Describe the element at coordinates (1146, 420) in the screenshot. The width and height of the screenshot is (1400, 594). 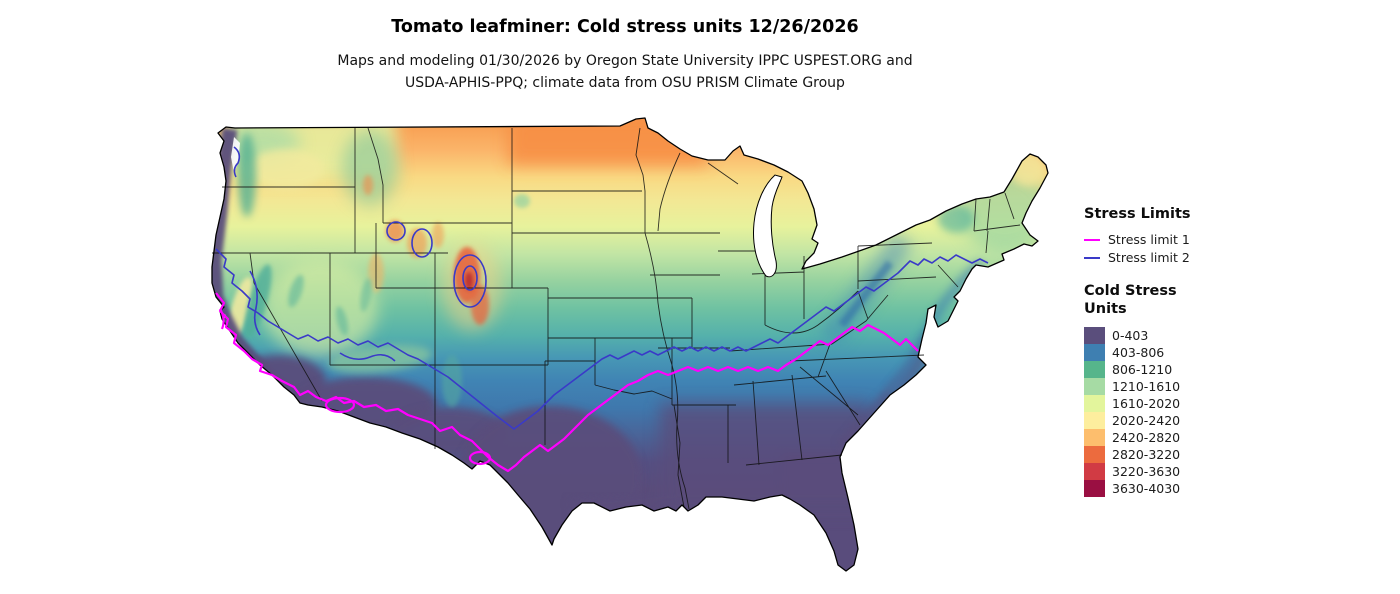
I see `range-label: 2020-2420` at that location.